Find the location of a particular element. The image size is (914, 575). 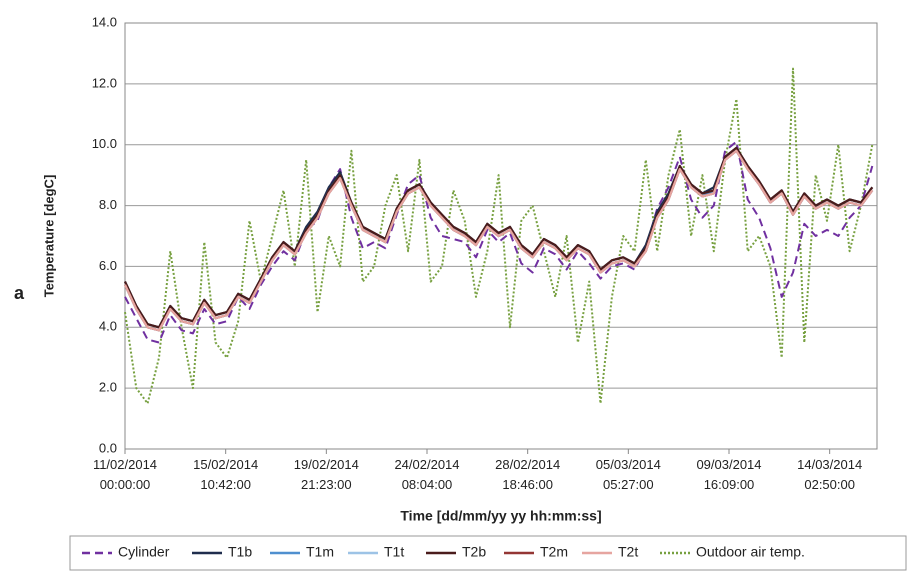

y-tick-label: 6.0 is located at coordinates (108, 265).